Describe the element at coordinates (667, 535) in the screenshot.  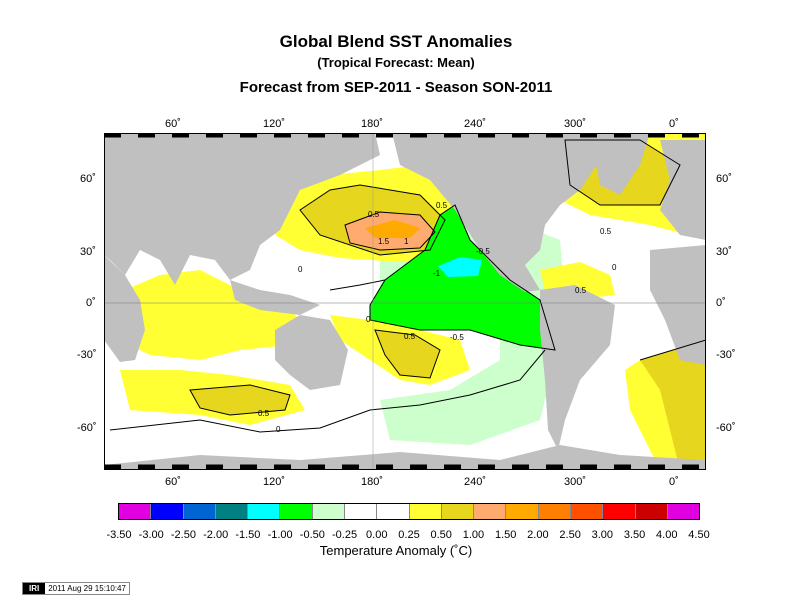
I see `colorbar-tick-label: 4.00` at that location.